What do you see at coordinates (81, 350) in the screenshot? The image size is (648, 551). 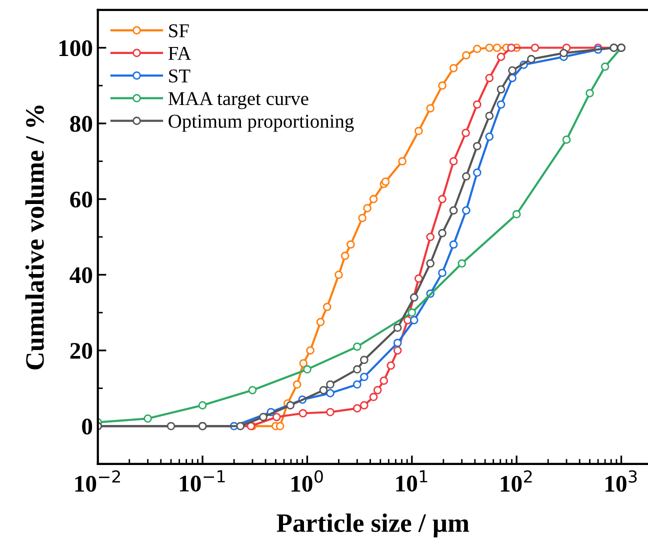 I see `y-tick-label: 20` at bounding box center [81, 350].